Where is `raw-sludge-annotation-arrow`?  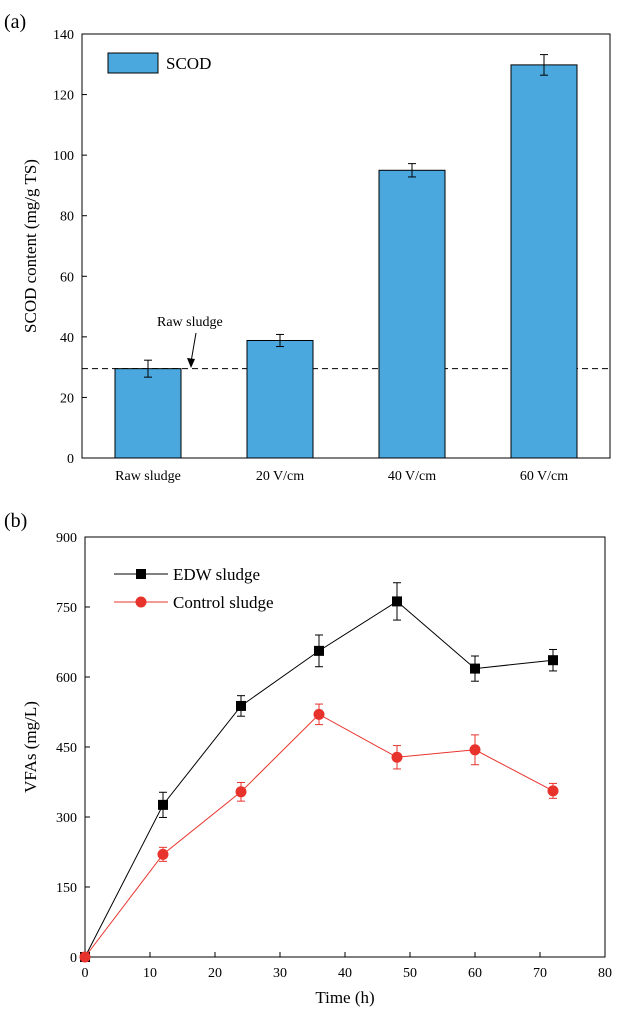
raw-sludge-annotation-arrow is located at coordinates (193, 347).